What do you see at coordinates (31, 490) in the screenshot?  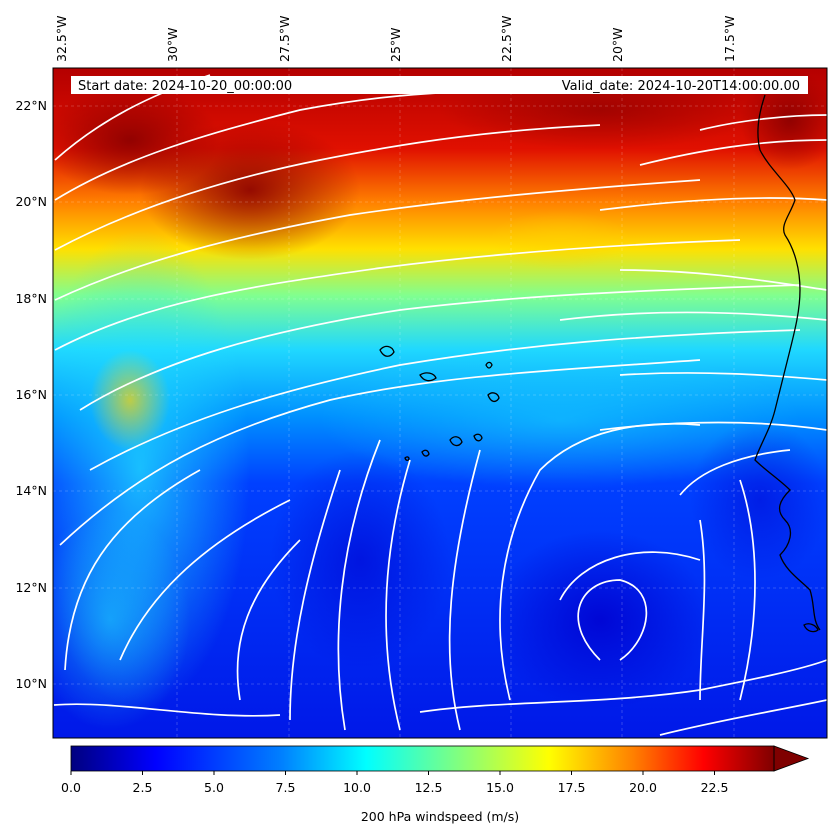 I see `lat-label: 14°N` at bounding box center [31, 490].